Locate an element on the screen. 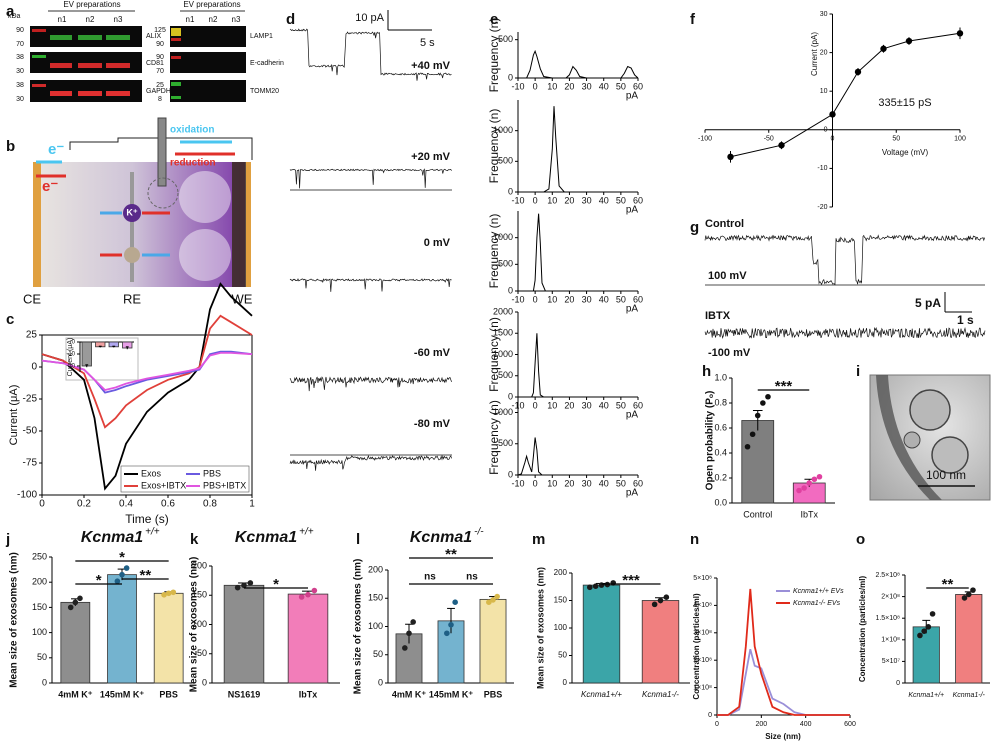 This screenshot has width=1000, height=747. patch is located at coordinates (163, 193).